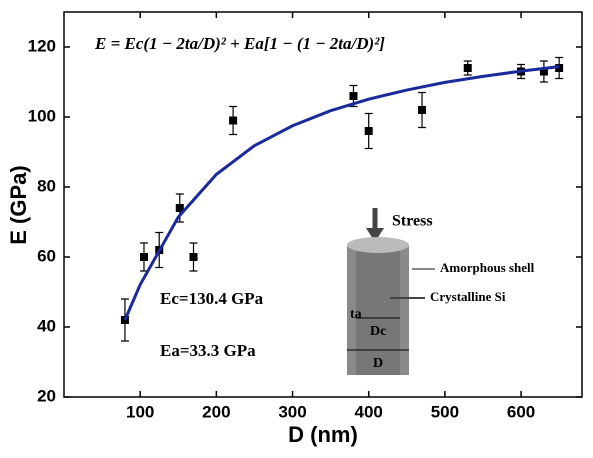  Describe the element at coordinates (378, 245) in the screenshot. I see `cylinder-top` at that location.